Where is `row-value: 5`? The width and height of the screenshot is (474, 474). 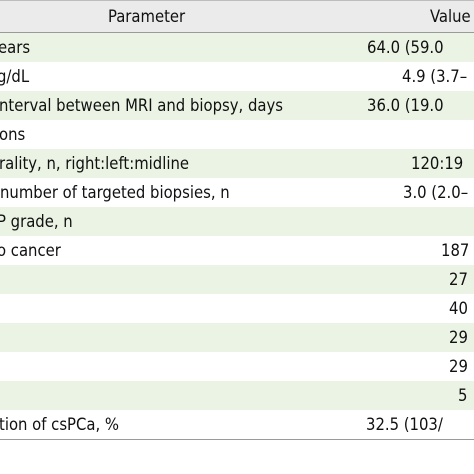 row-value: 5 is located at coordinates (463, 395).